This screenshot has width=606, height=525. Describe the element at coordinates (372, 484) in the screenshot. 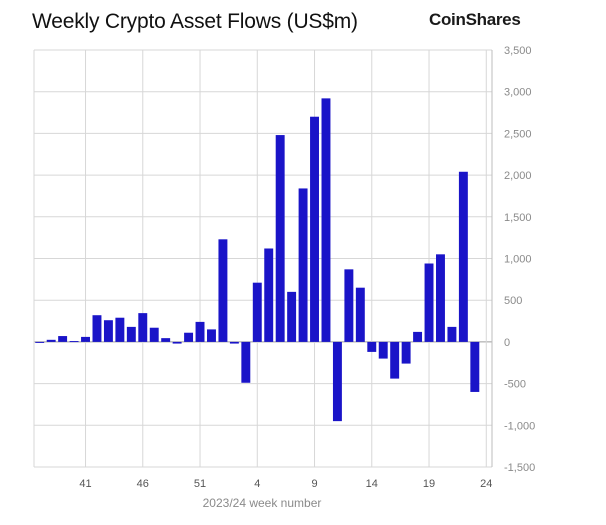

I see `x-tick-label: 14` at that location.